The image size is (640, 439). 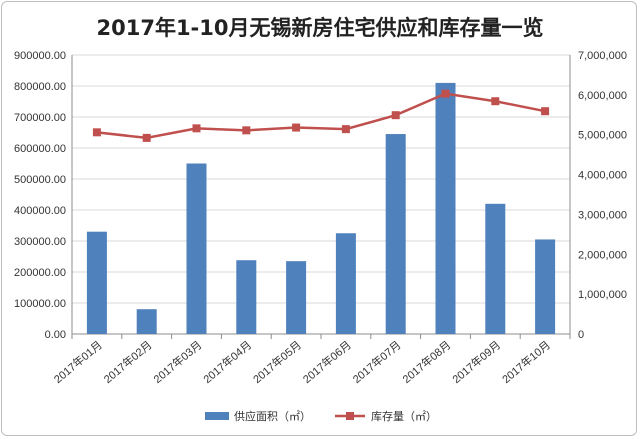 What do you see at coordinates (581, 335) in the screenshot?
I see `y-right-tick-label: 0` at bounding box center [581, 335].